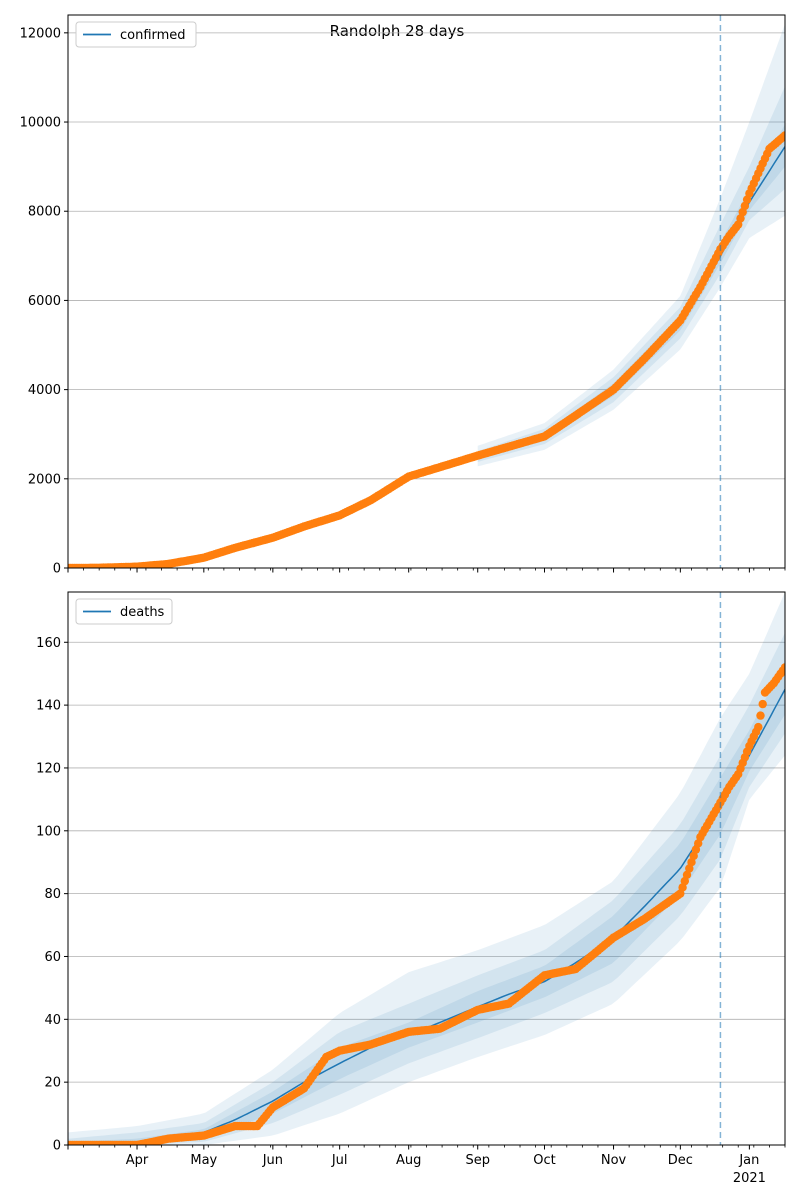 The height and width of the screenshot is (1200, 800). What do you see at coordinates (614, 1160) in the screenshot?
I see `x-tick-label: Nov` at bounding box center [614, 1160].